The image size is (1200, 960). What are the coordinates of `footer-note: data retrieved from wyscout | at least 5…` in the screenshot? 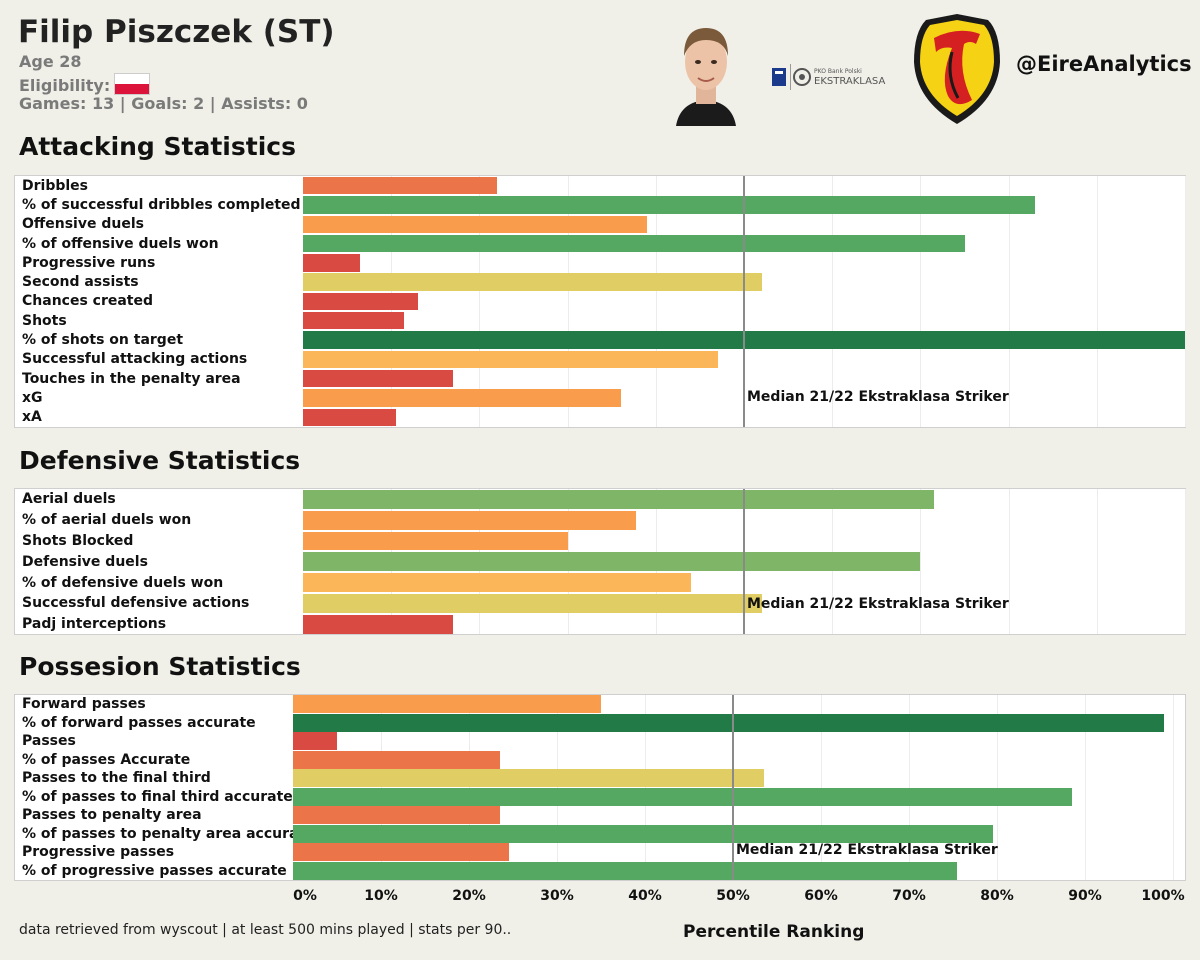 It's located at (265, 930).